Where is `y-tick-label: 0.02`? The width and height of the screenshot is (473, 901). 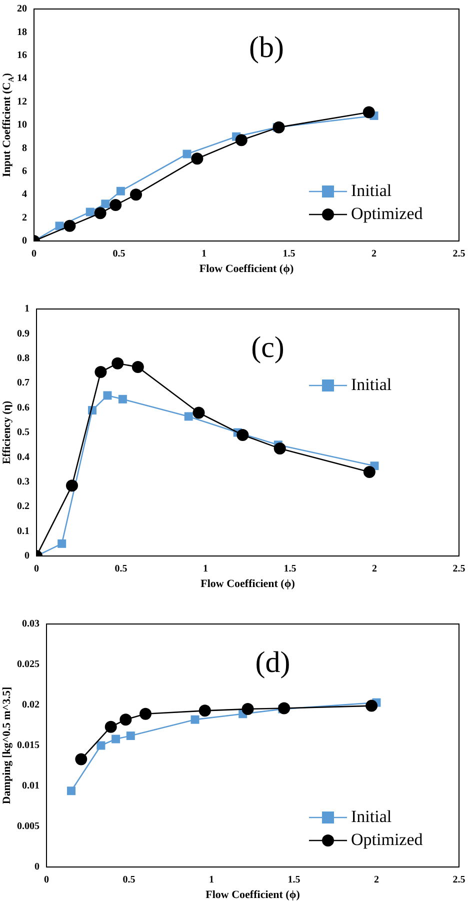
y-tick-label: 0.02 is located at coordinates (31, 705).